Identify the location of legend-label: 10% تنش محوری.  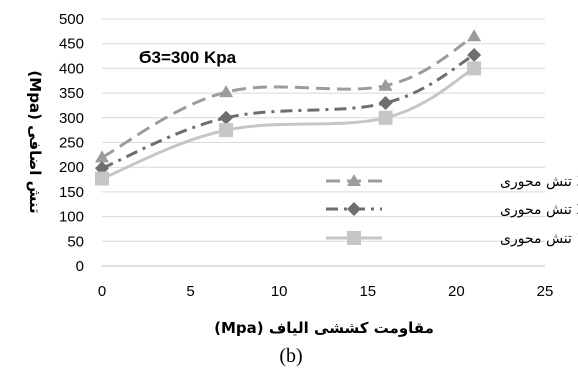
(539, 239).